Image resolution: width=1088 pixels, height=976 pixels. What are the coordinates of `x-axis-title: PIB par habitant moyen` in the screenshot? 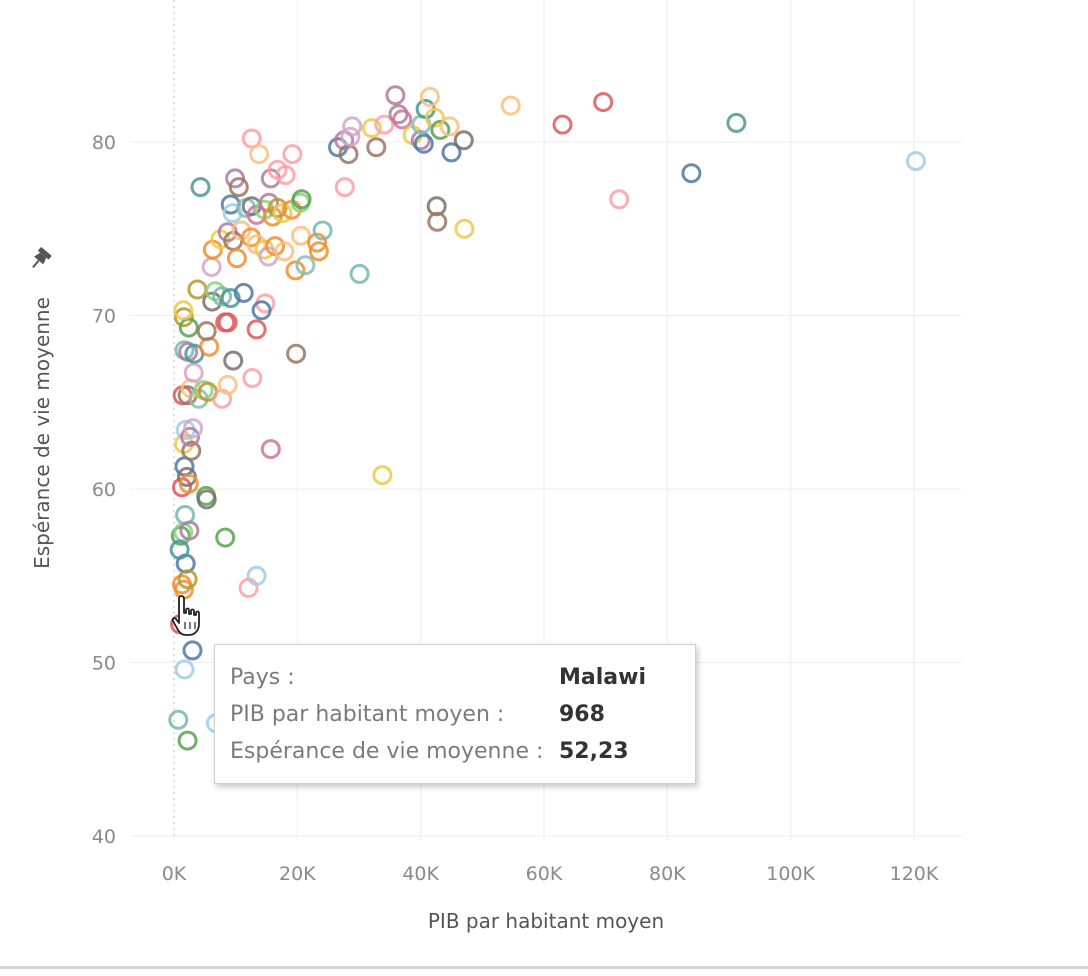 It's located at (546, 921).